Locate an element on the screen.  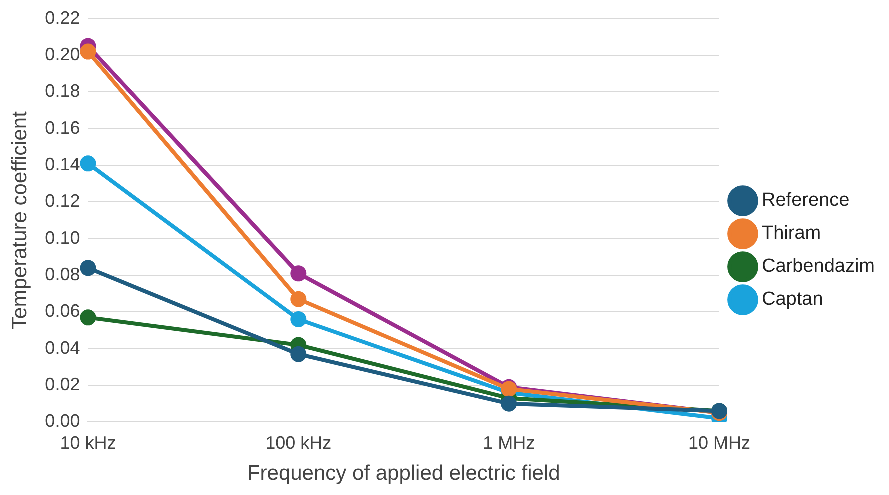
legend-label: Carbendazim is located at coordinates (818, 267).